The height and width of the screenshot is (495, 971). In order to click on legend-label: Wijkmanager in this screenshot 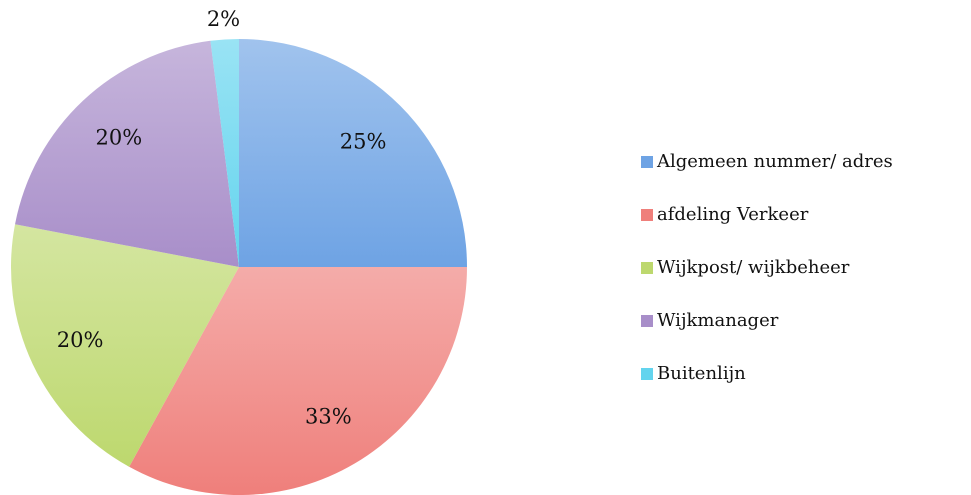, I will do `click(718, 320)`.